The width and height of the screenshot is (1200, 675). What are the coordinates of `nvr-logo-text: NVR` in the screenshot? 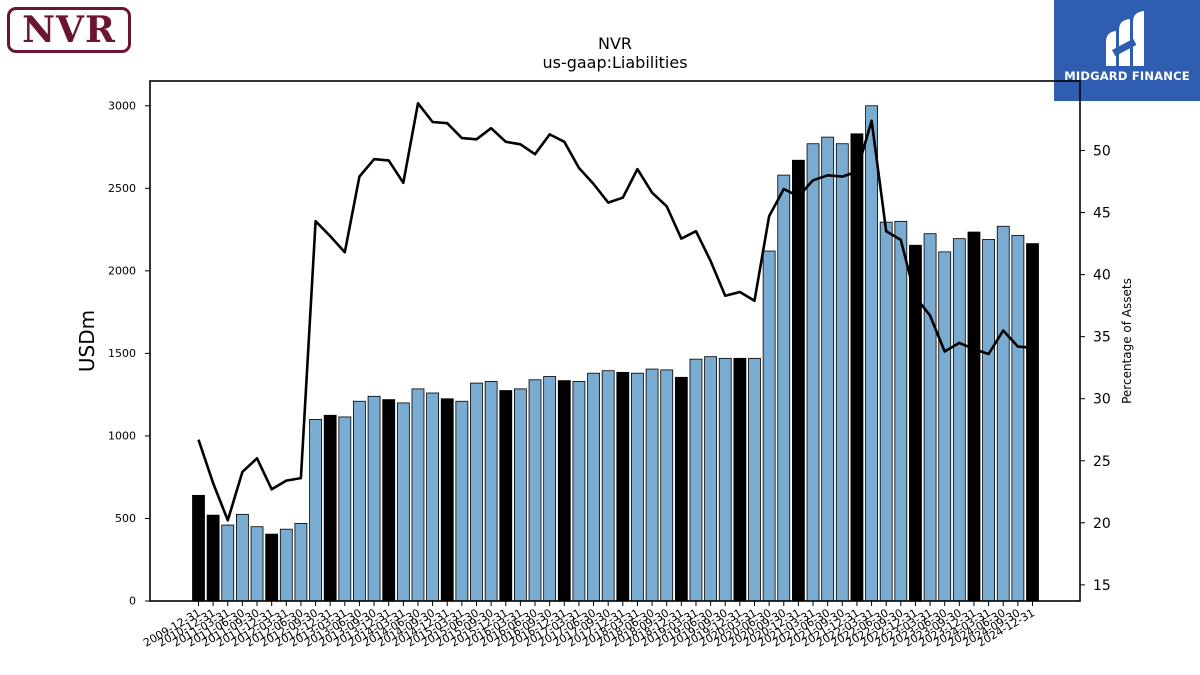 It's located at (69, 30).